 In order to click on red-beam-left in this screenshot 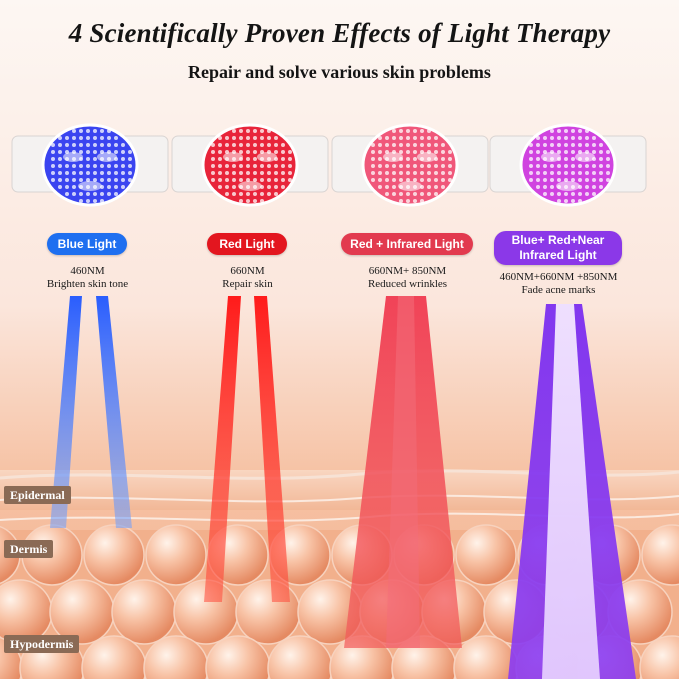, I will do `click(222, 449)`.